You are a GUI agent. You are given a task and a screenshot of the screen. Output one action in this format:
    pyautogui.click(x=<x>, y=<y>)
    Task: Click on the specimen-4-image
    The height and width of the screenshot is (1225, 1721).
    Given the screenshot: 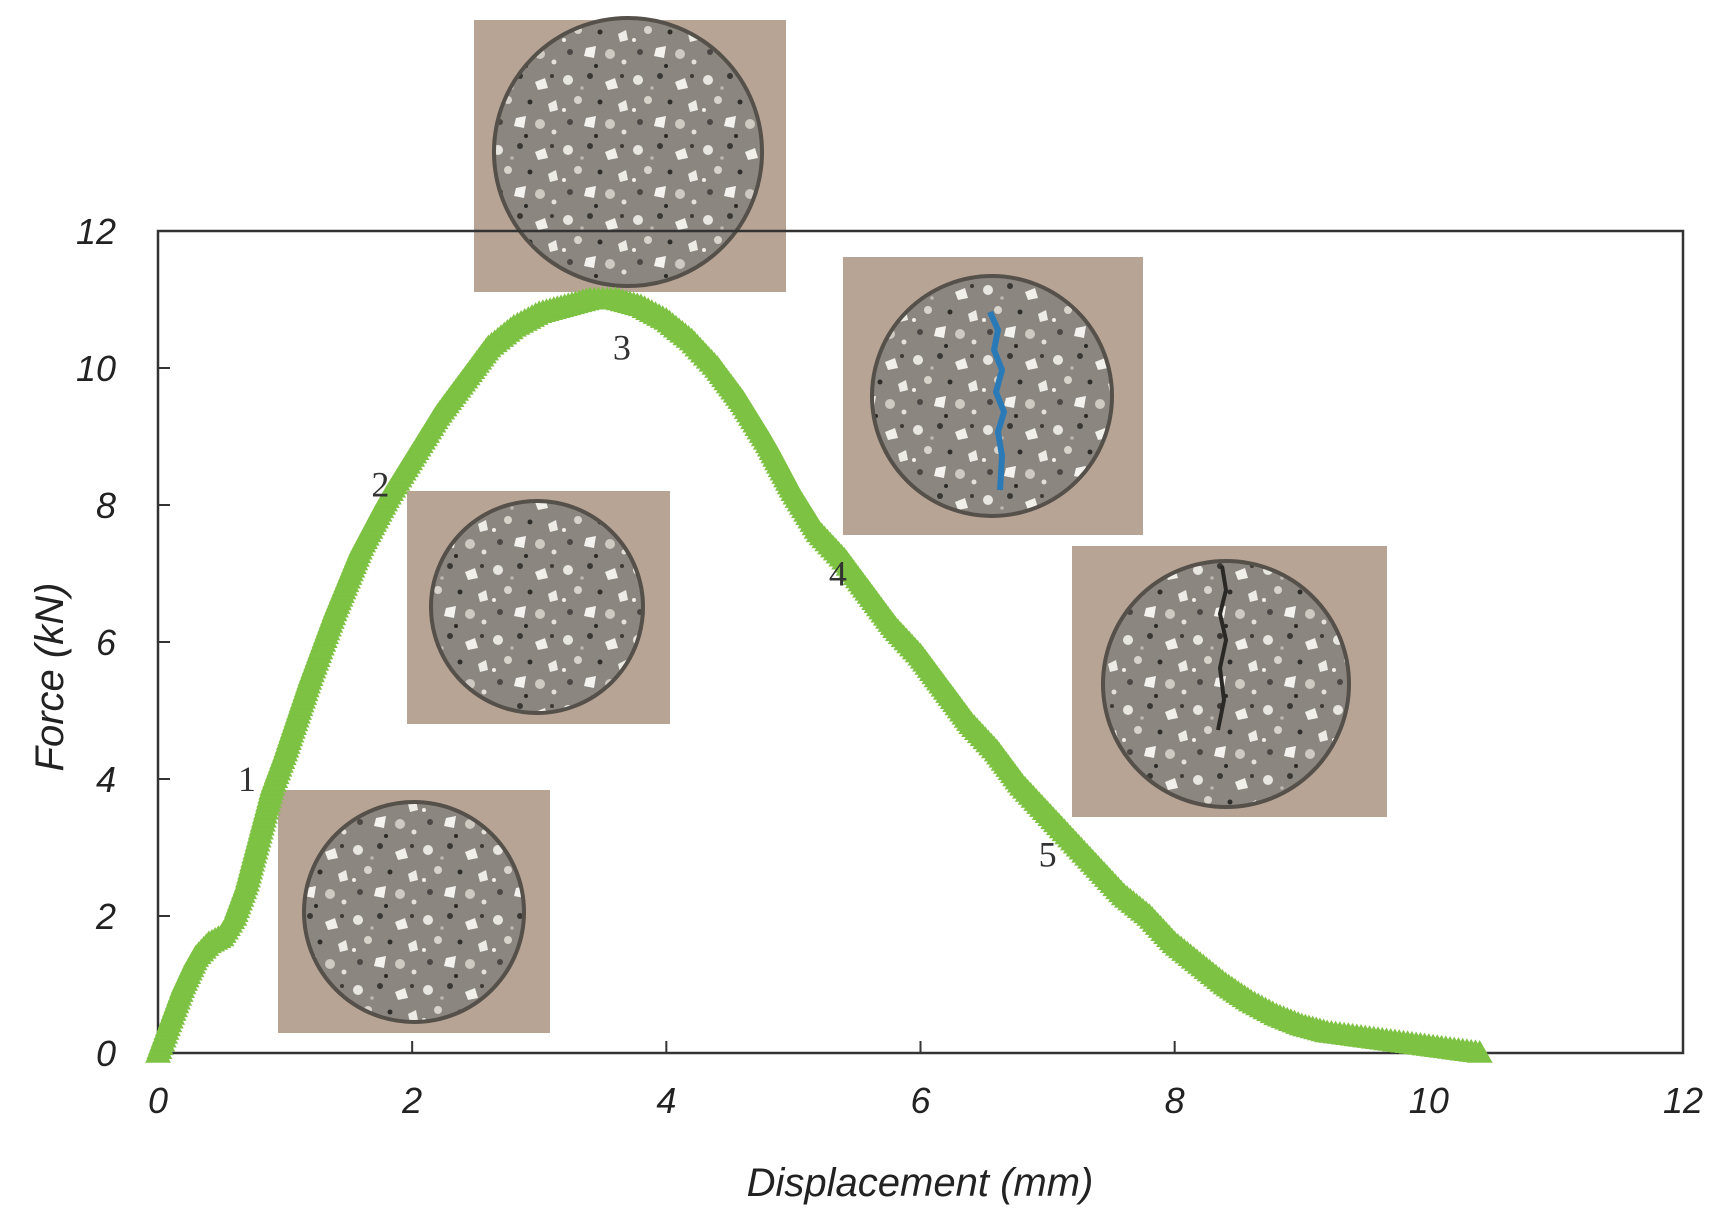 What is the action you would take?
    pyautogui.click(x=993, y=396)
    